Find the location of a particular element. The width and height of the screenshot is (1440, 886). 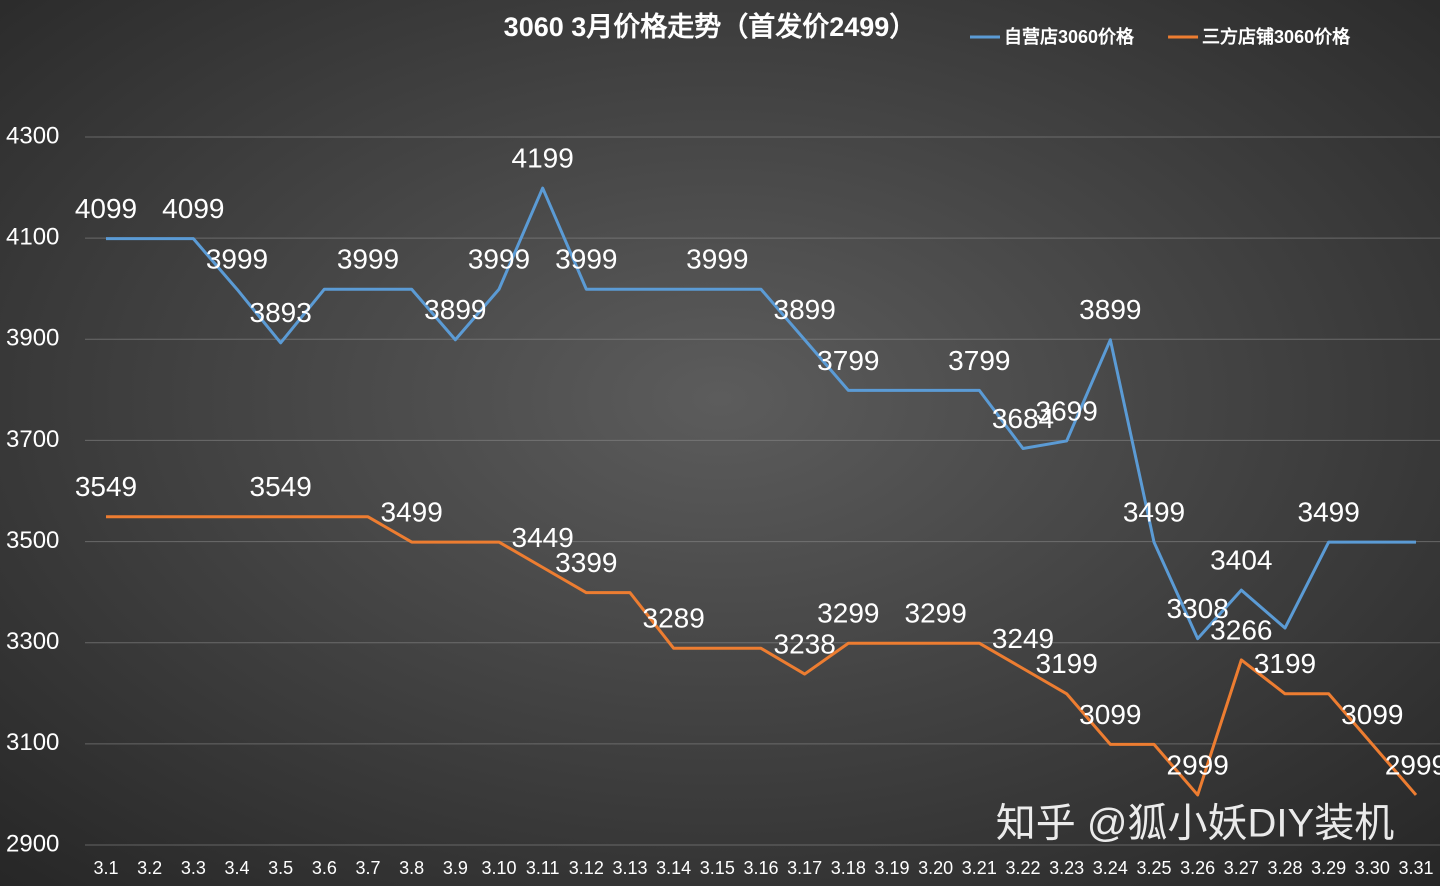

x-tick-label: 3.12 is located at coordinates (586, 868).